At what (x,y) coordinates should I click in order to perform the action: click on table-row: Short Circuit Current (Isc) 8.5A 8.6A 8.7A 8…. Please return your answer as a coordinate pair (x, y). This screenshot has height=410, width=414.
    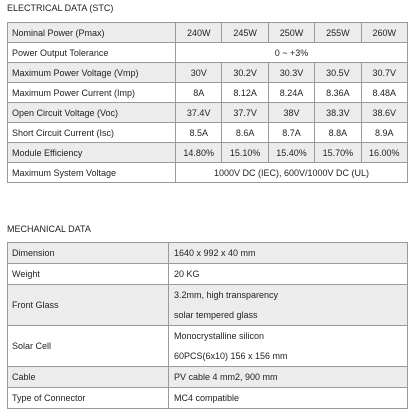
    Looking at the image, I should click on (208, 132).